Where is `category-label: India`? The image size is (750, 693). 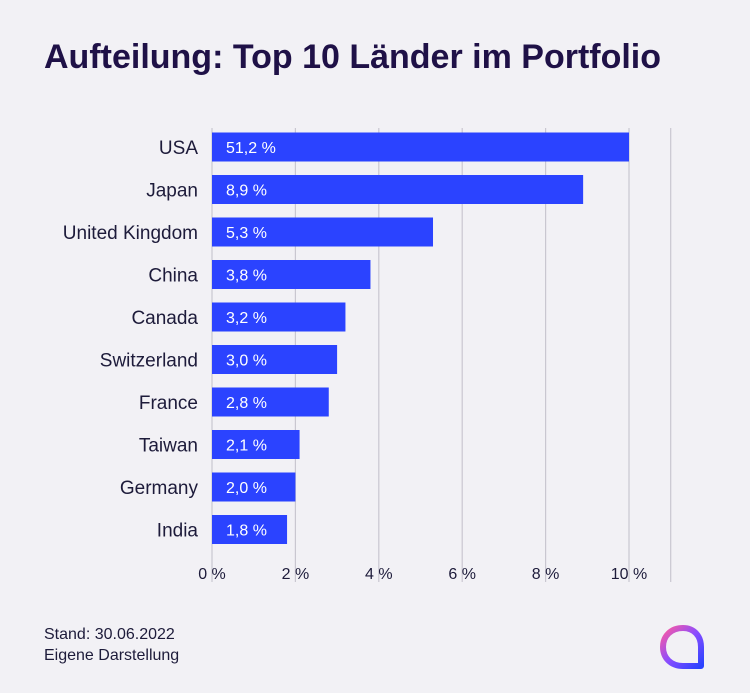
category-label: India is located at coordinates (178, 531).